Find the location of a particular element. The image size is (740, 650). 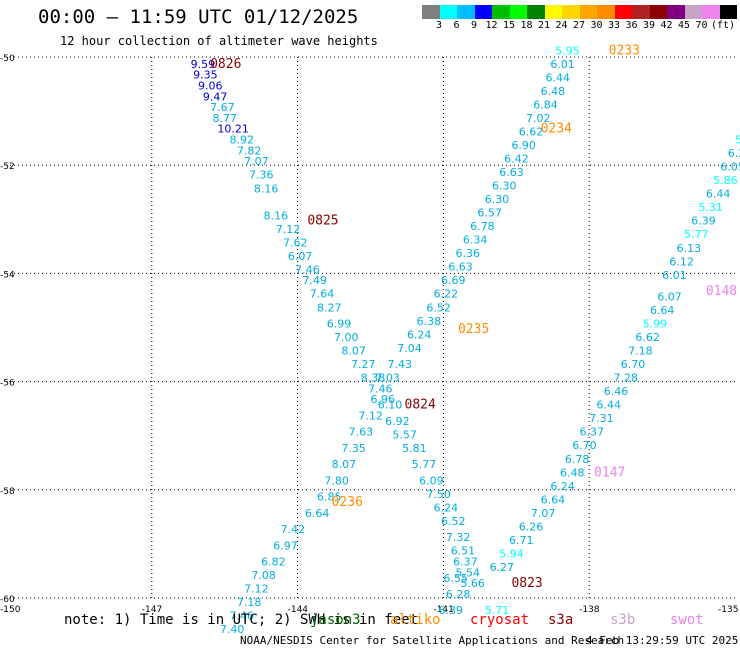

wave-height-value: 7.62 is located at coordinates (295, 242).